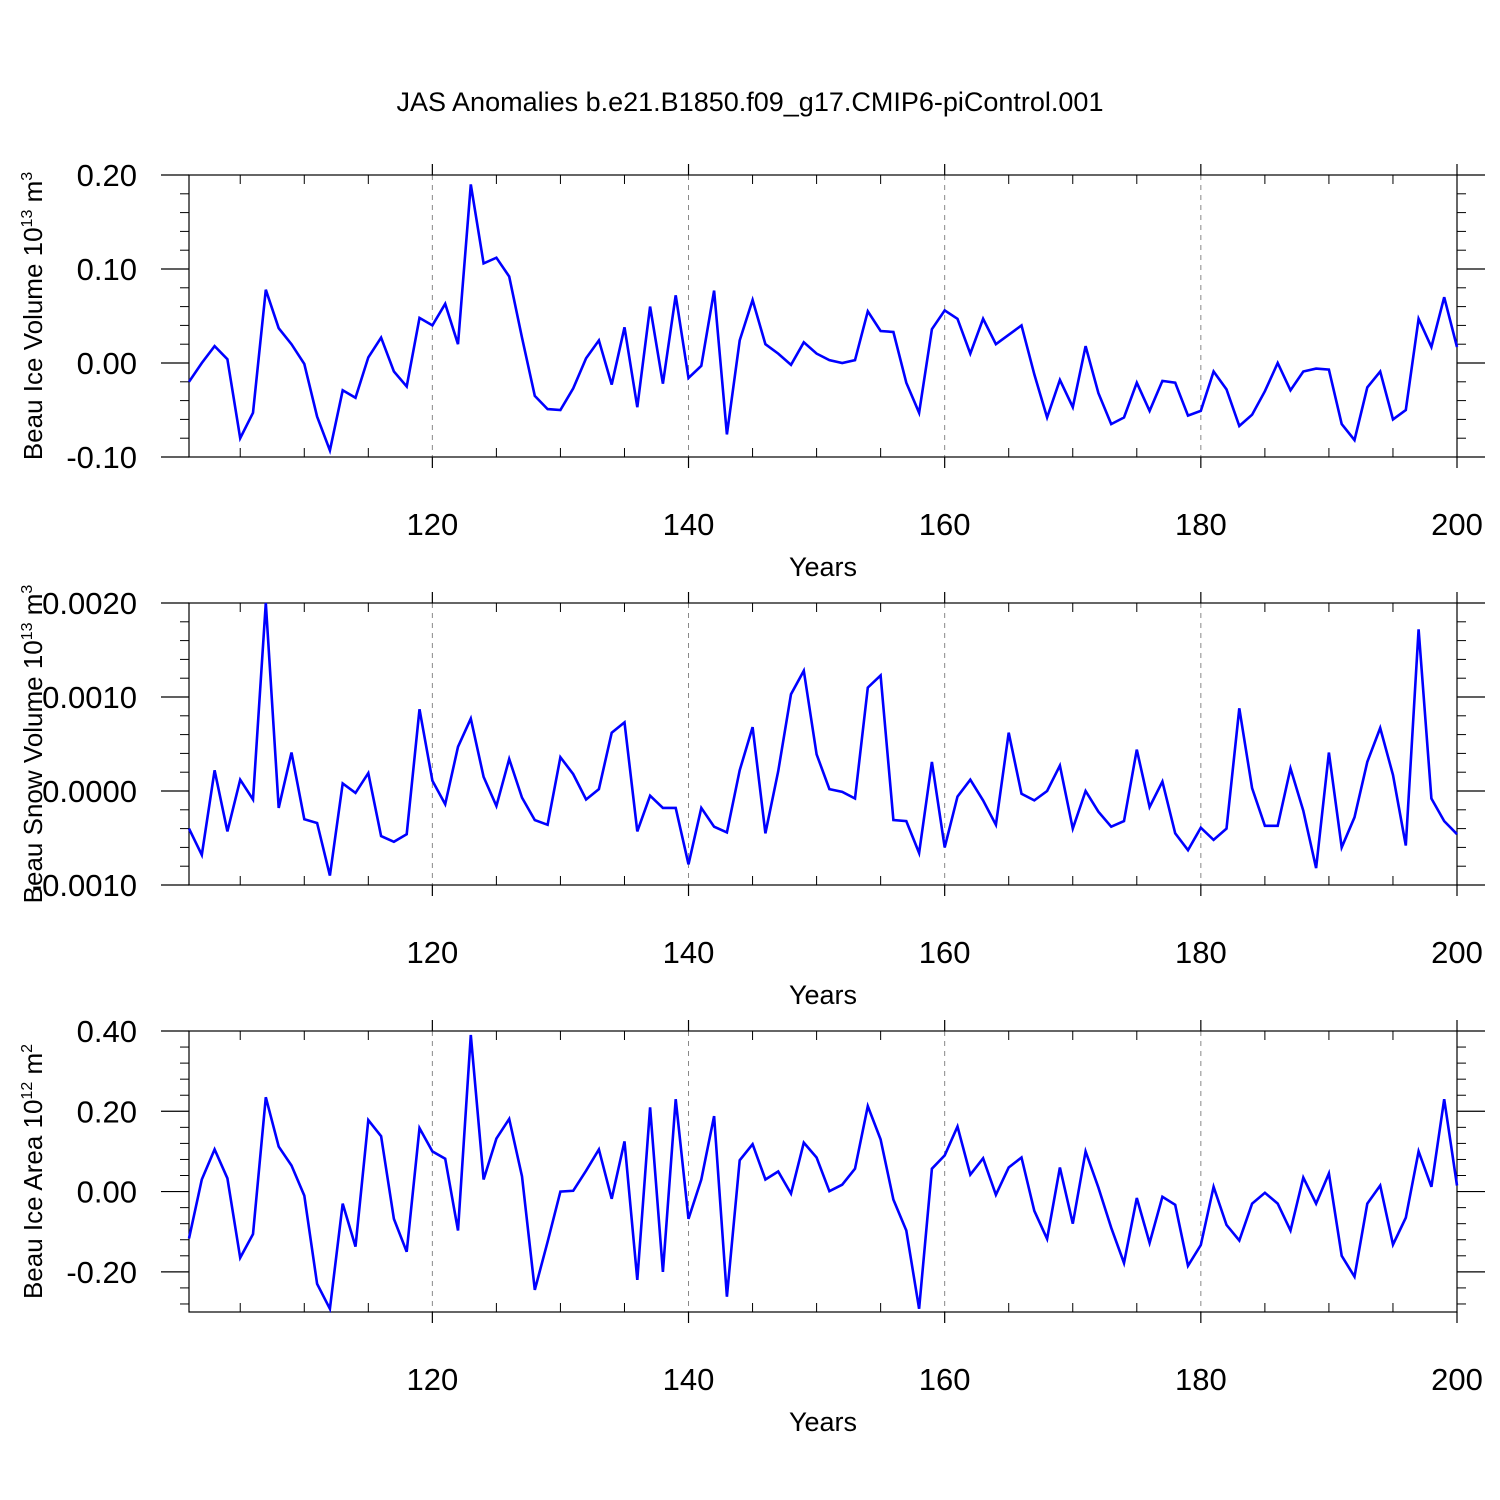  I want to click on y-label-unit-exponent: 2, so click(27, 1048).